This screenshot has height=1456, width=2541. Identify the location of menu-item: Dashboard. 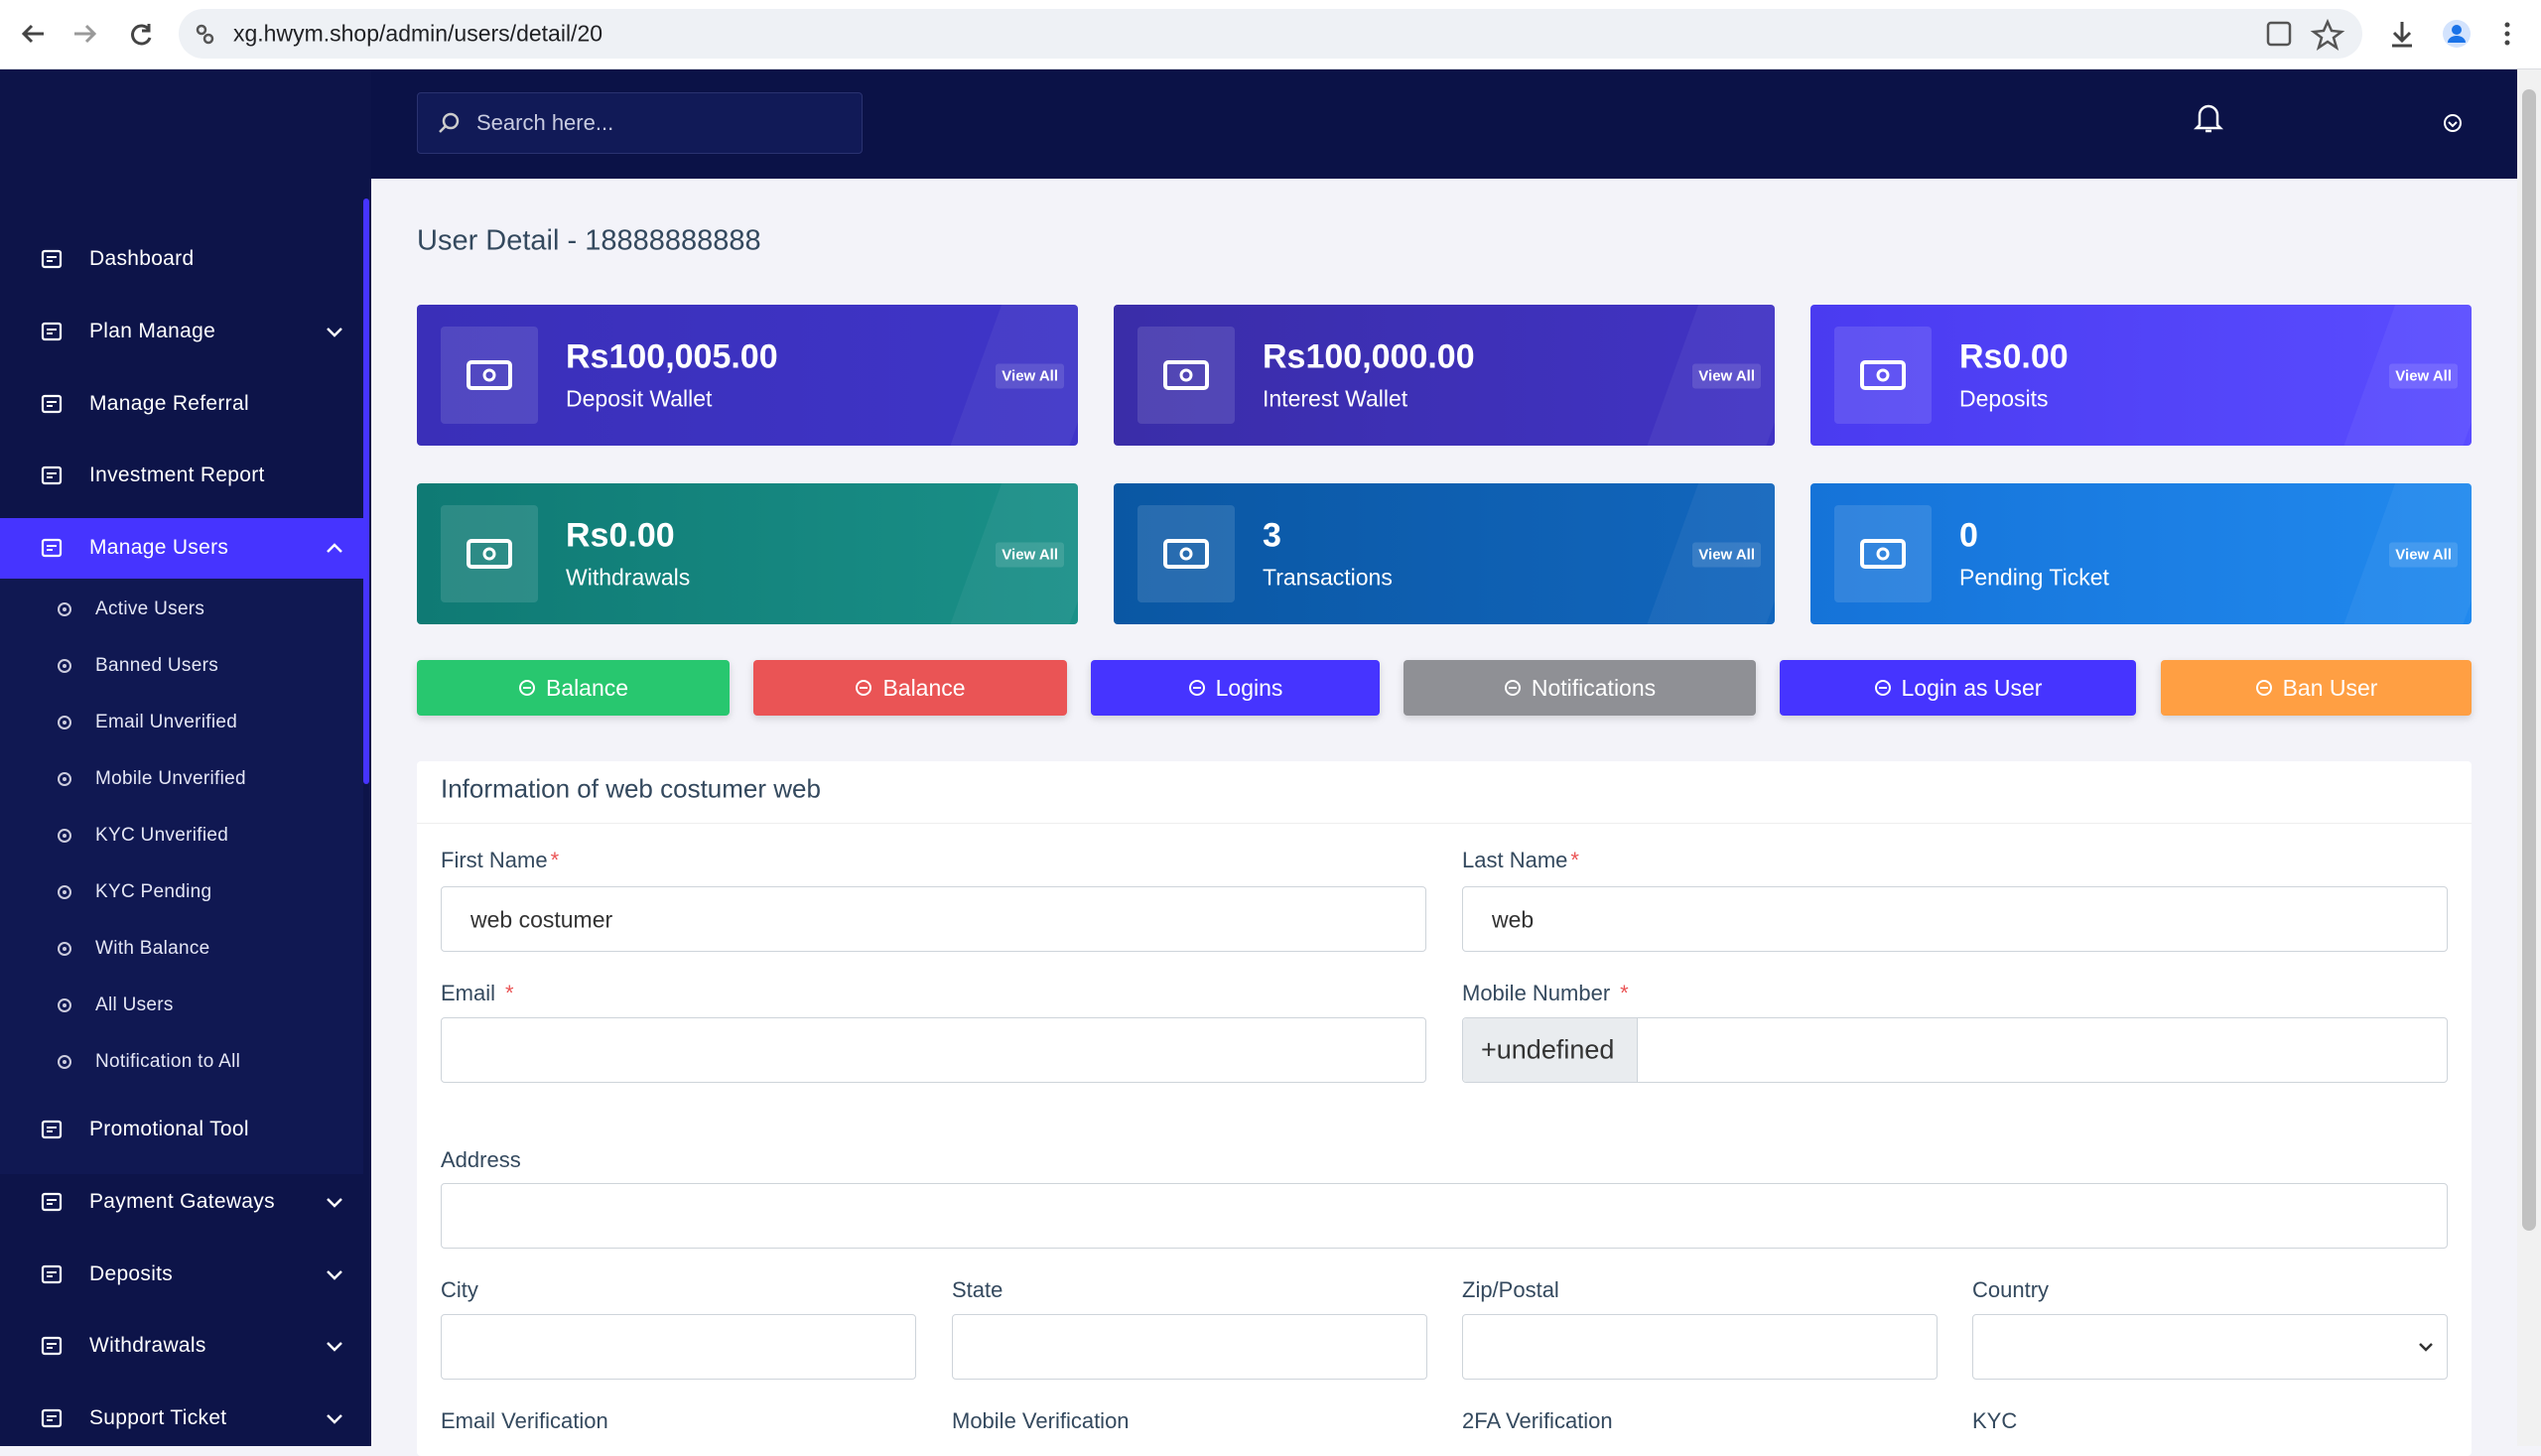
(142, 258).